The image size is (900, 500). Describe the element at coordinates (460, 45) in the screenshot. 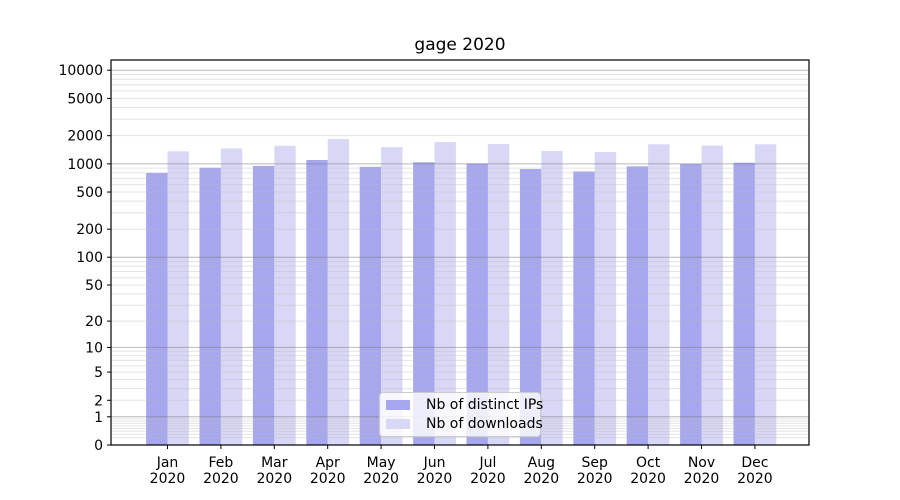

I see `chart-title: gage 2020` at that location.